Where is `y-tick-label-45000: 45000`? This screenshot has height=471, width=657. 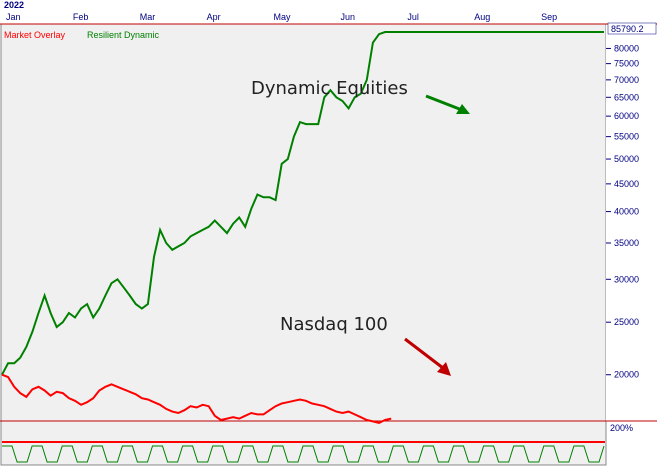
y-tick-label-45000: 45000 is located at coordinates (626, 184).